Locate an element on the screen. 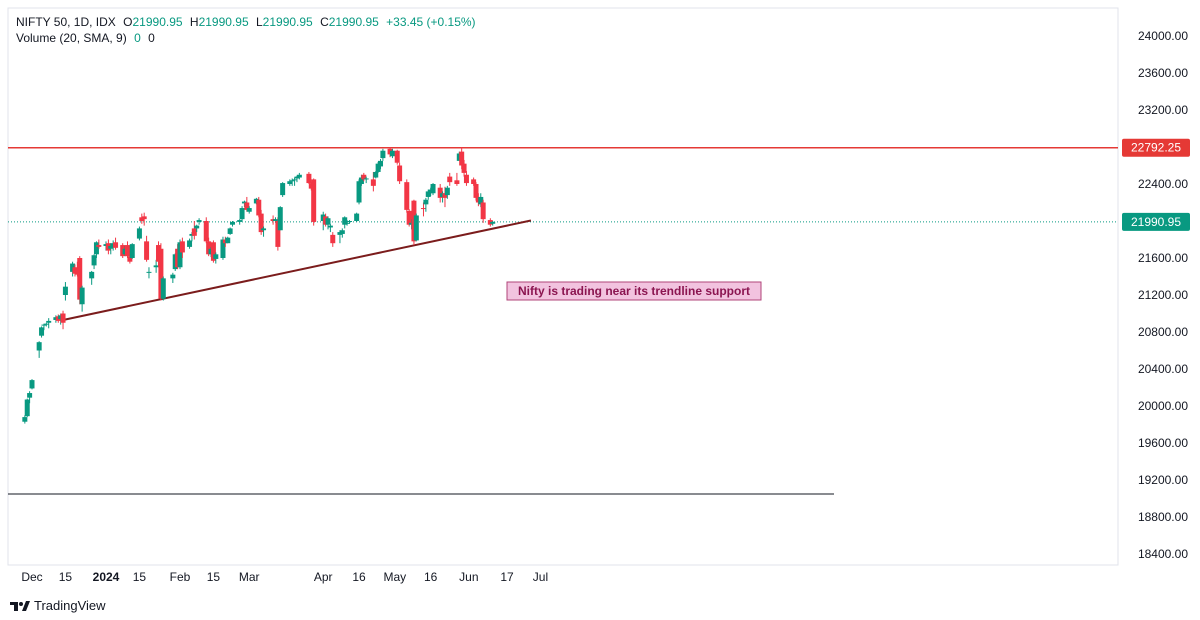  price-axis-tick-label: 20800.00 is located at coordinates (1163, 332).